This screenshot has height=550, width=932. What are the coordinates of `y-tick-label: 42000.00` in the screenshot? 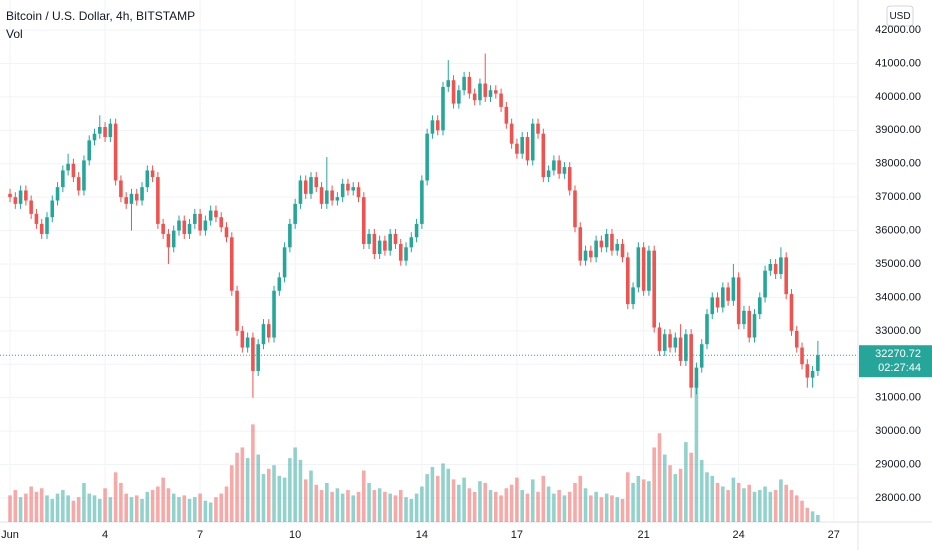 It's located at (898, 30).